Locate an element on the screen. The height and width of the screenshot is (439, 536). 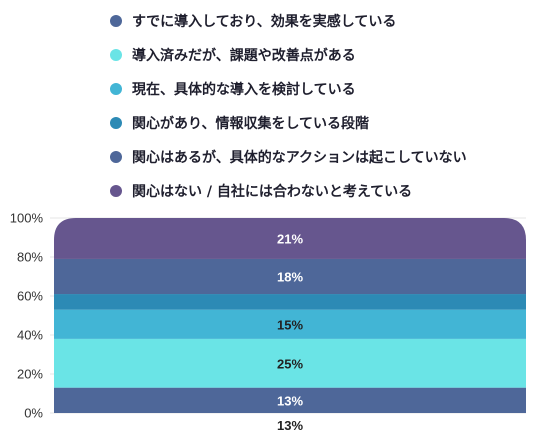
data-label: 15% is located at coordinates (290, 324).